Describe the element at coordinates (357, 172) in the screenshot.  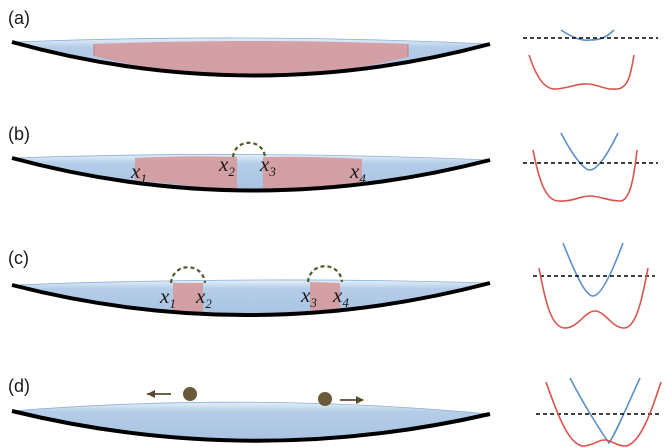
I see `marker-x4-b: x4` at that location.